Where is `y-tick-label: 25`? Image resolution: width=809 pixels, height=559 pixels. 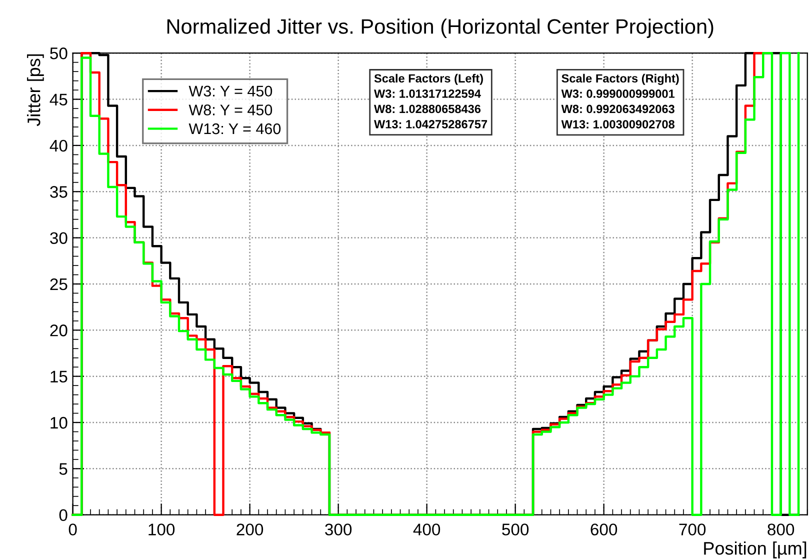 y-tick-label: 25 is located at coordinates (59, 284).